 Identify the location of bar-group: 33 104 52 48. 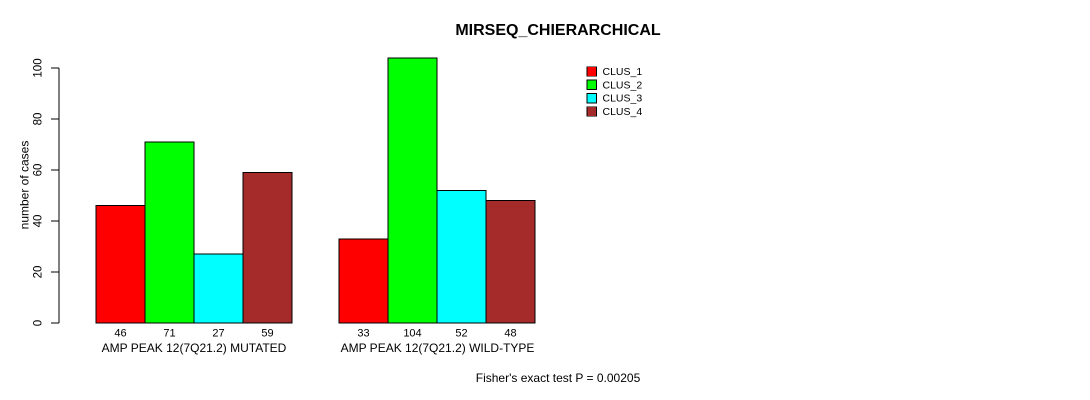
(437, 198).